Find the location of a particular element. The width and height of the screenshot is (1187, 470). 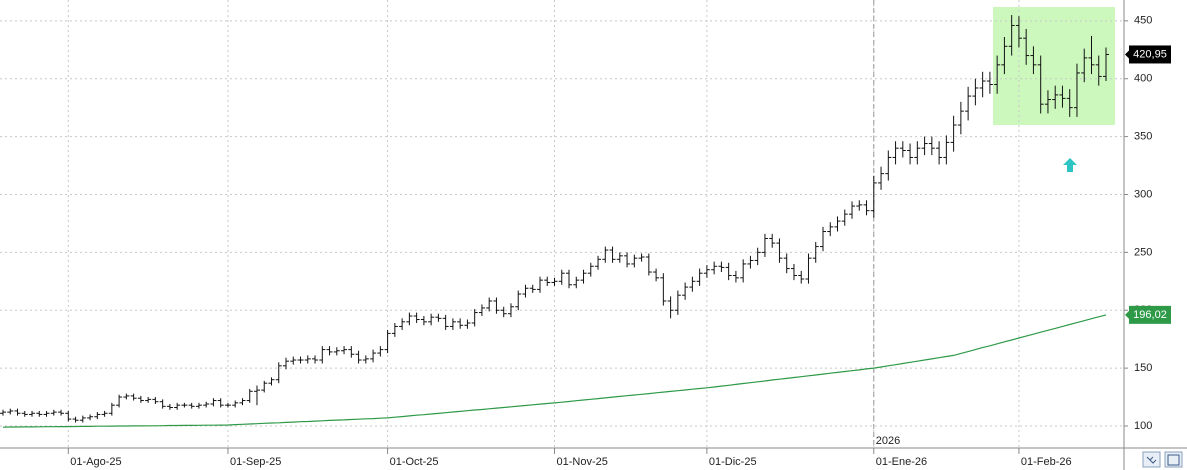

y-tick-label: 150 is located at coordinates (1143, 368).